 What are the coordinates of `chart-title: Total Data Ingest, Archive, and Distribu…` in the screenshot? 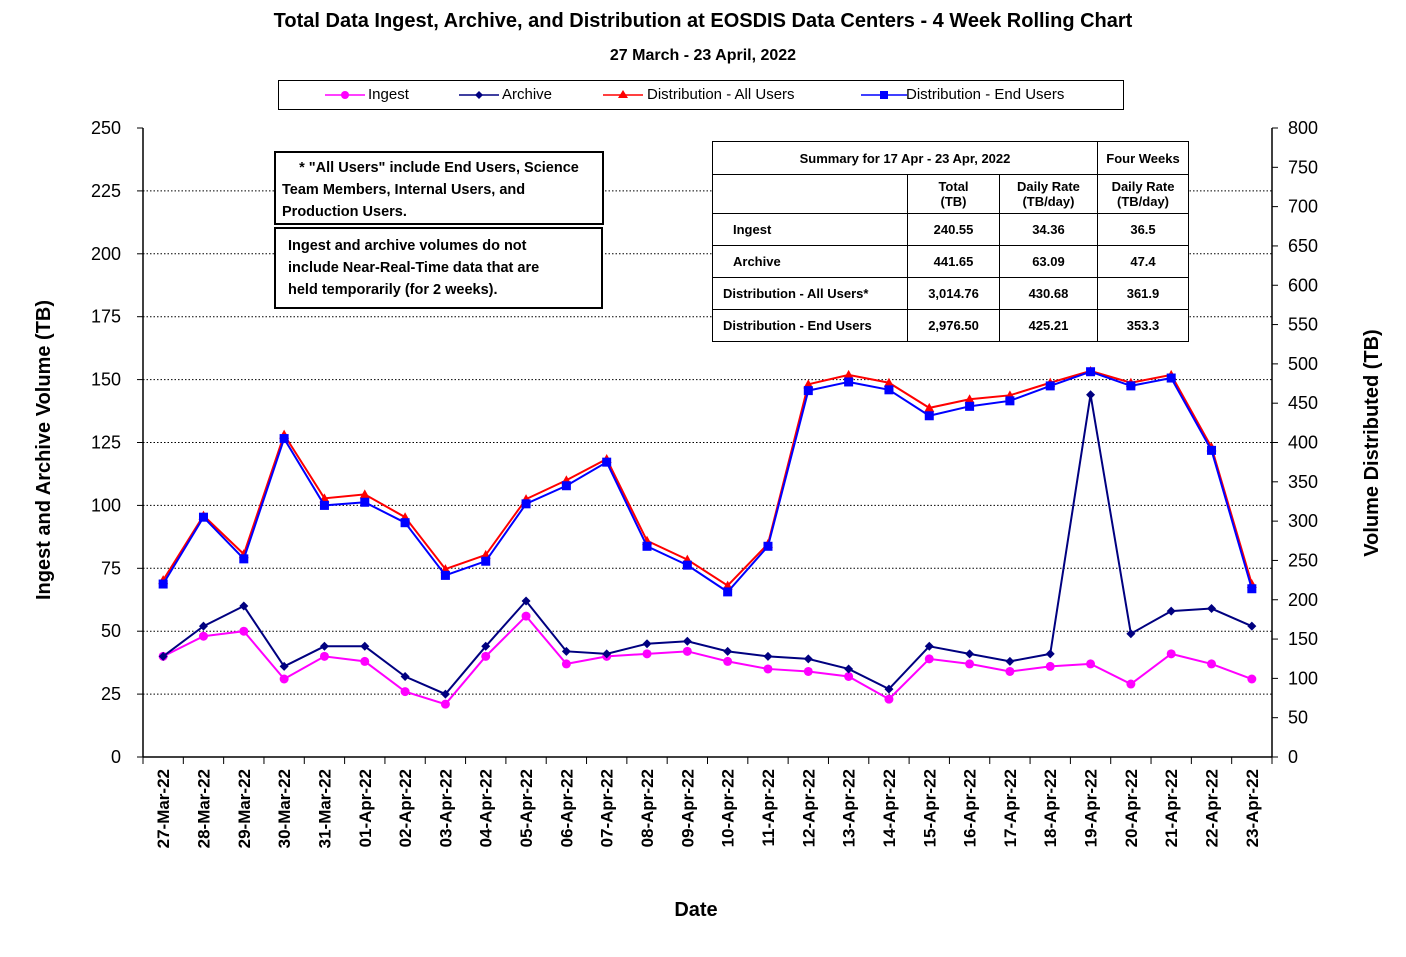 It's located at (703, 21).